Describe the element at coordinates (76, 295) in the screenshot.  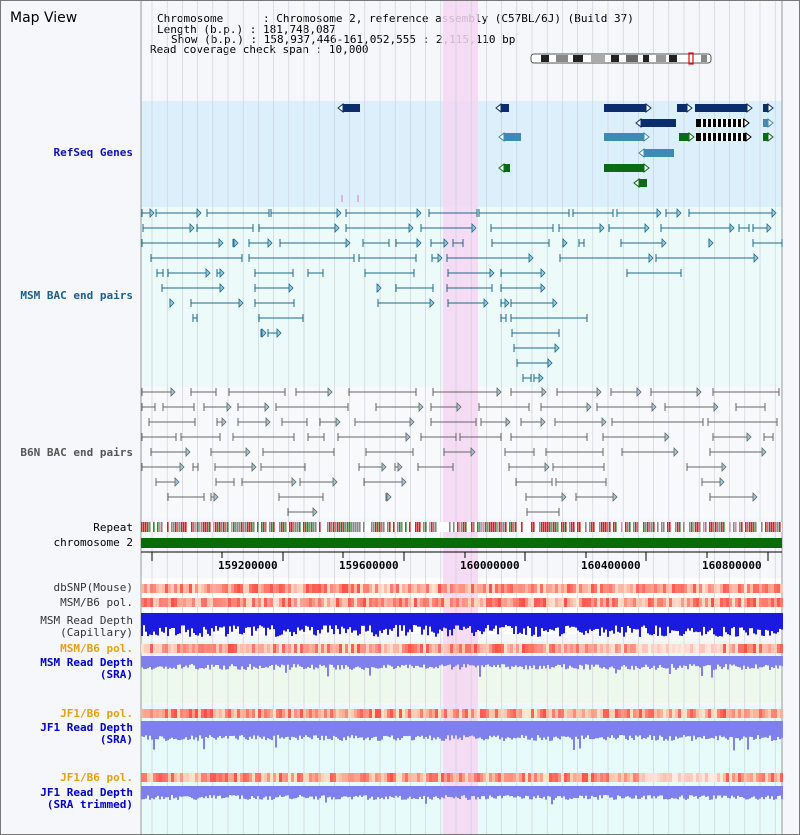
I see `track-label-msm-bac: MSM BAC end pairs` at that location.